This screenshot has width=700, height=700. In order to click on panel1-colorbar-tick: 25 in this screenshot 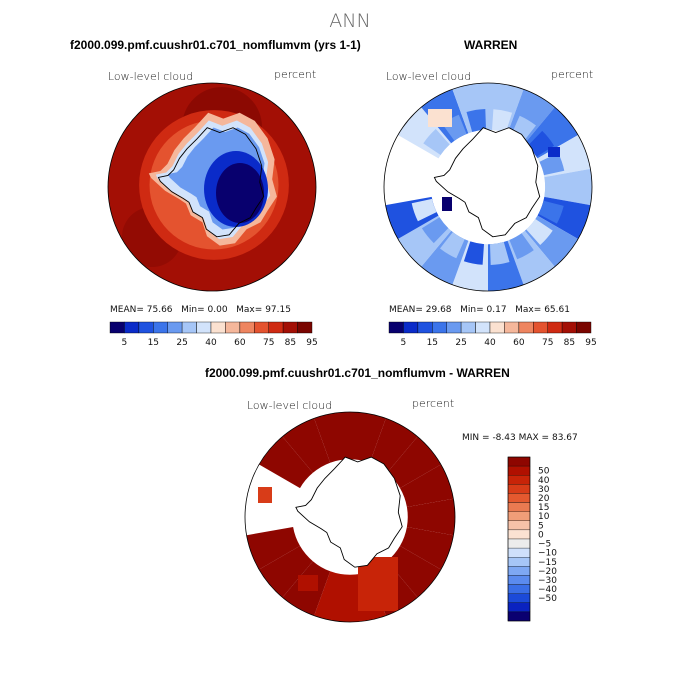, I will do `click(181, 343)`.